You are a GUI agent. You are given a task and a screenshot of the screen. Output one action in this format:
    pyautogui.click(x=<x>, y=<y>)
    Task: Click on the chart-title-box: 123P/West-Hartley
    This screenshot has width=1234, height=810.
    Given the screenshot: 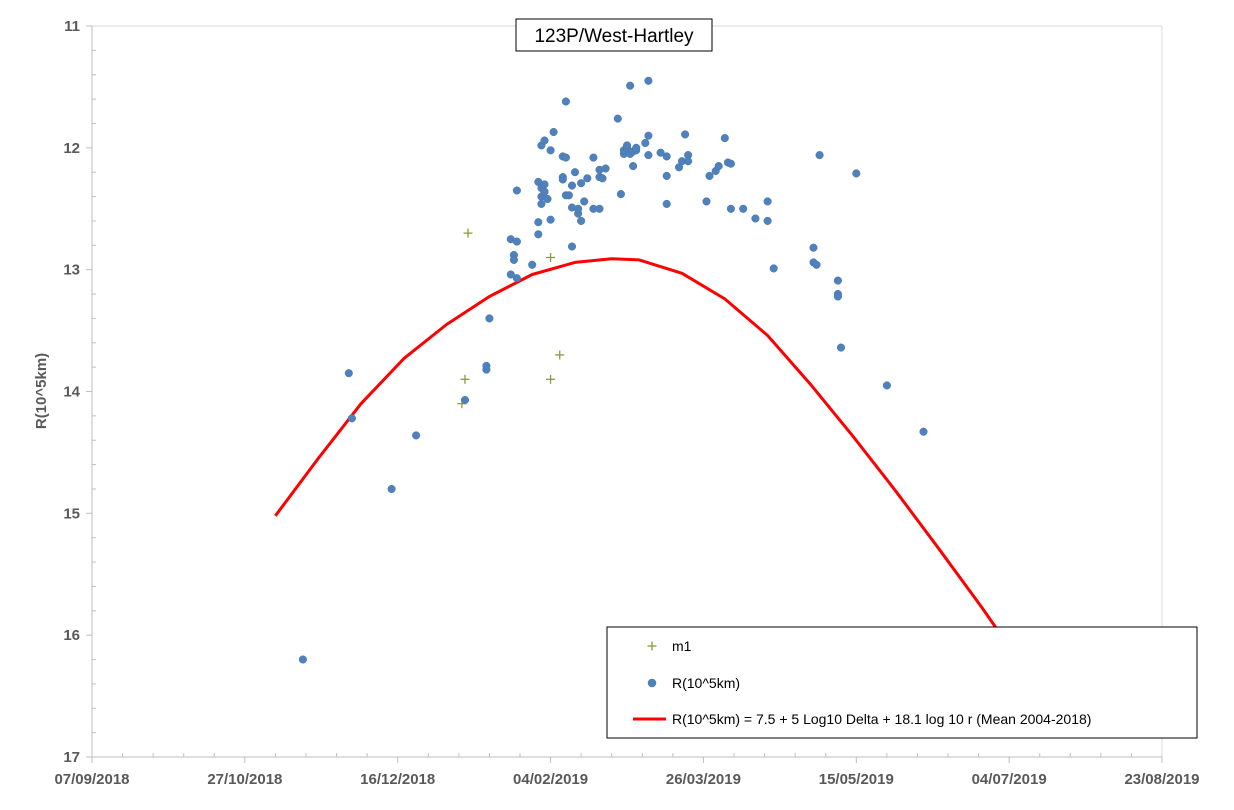 What is the action you would take?
    pyautogui.click(x=614, y=35)
    